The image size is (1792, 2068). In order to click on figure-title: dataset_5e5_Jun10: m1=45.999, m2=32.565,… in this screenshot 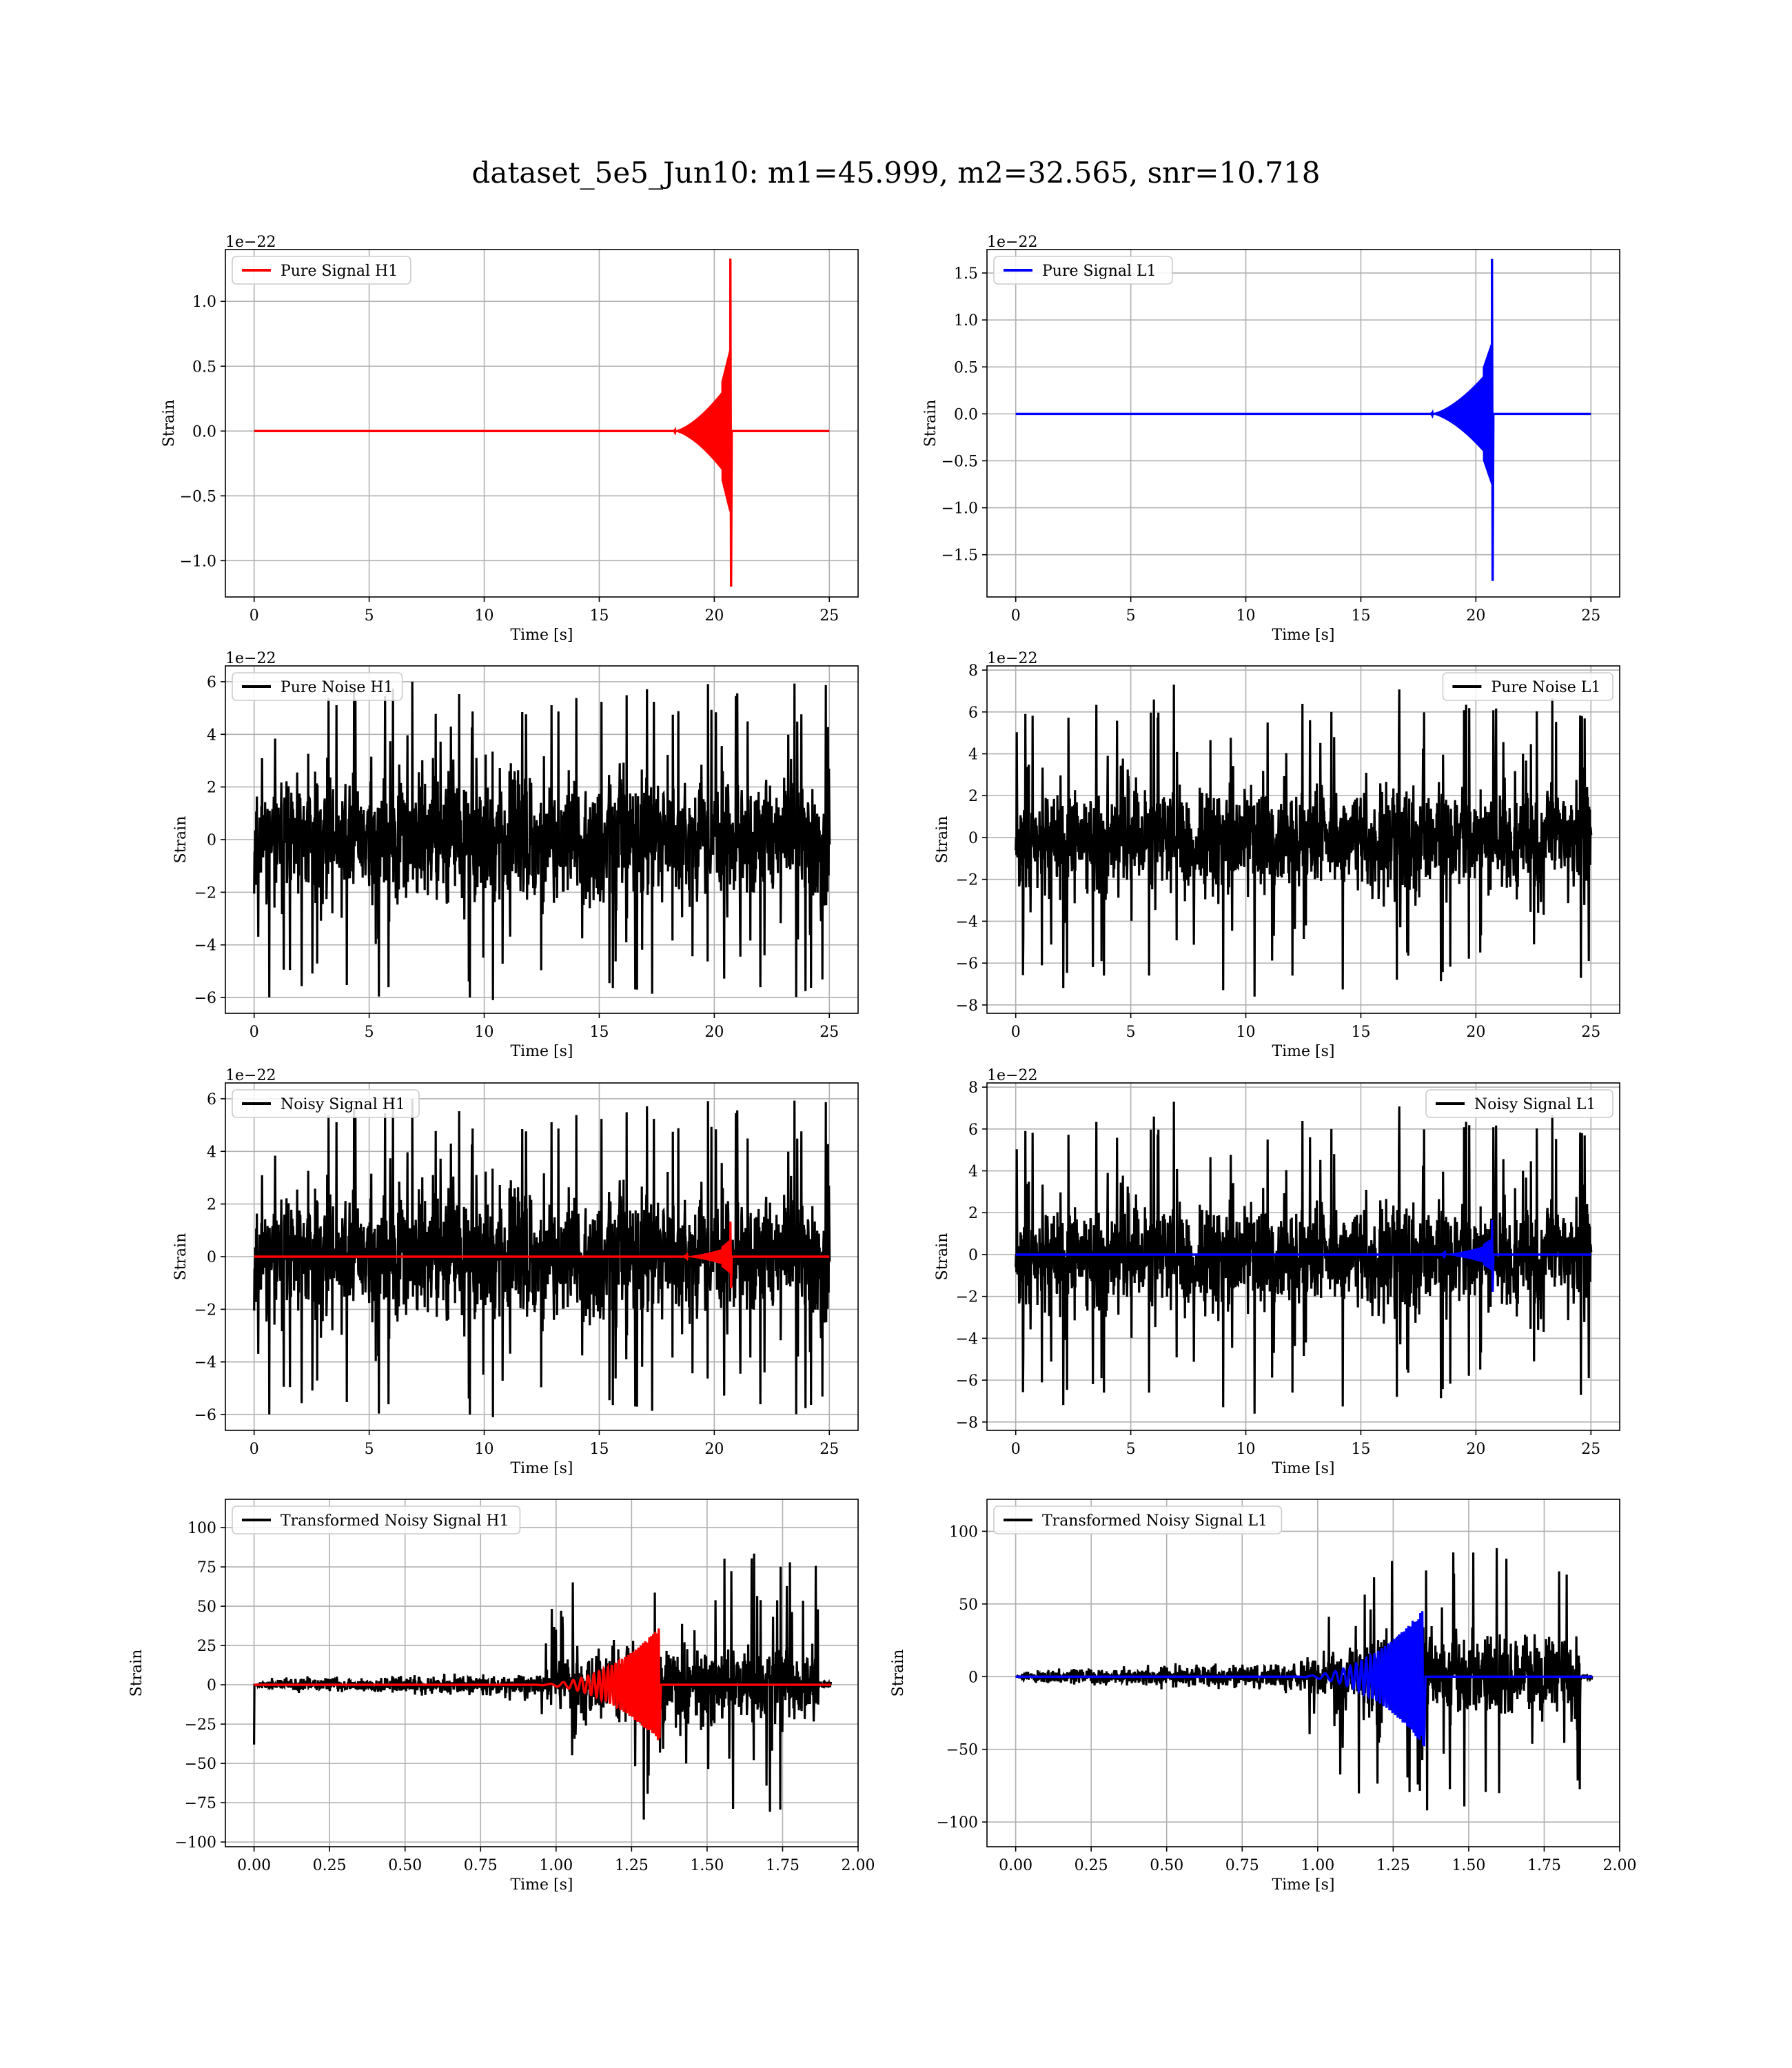, I will do `click(896, 173)`.